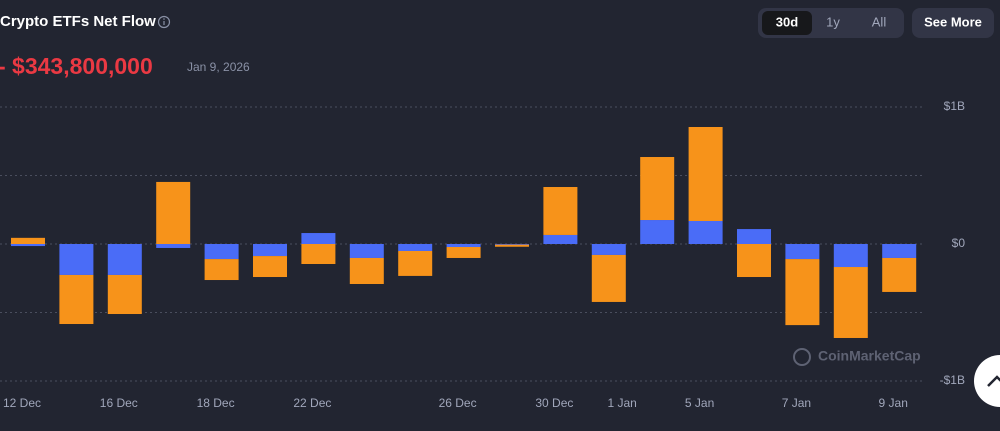 The width and height of the screenshot is (1000, 431). What do you see at coordinates (833, 21) in the screenshot?
I see `range-button: 1y` at bounding box center [833, 21].